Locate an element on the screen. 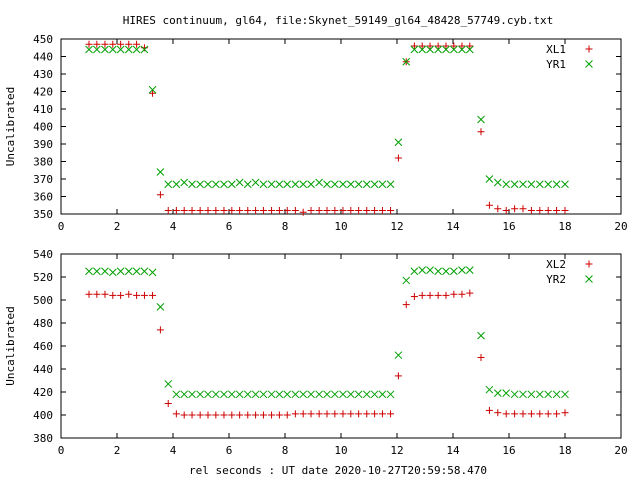  y-tick-label: 370 is located at coordinates (43, 179).